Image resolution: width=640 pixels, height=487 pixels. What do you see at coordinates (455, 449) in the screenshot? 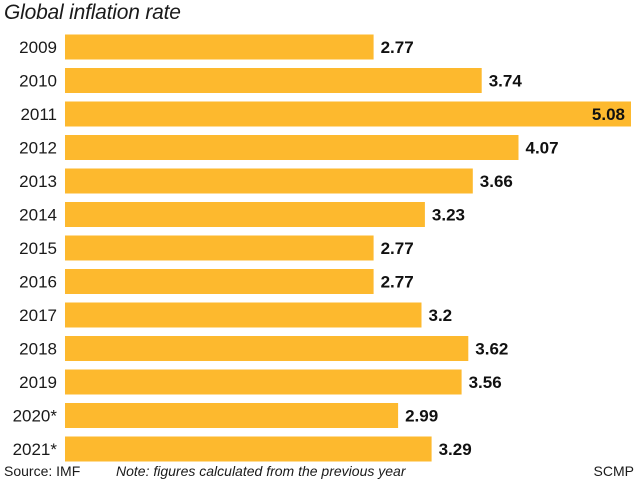
I see `value-label: 3.29` at bounding box center [455, 449].